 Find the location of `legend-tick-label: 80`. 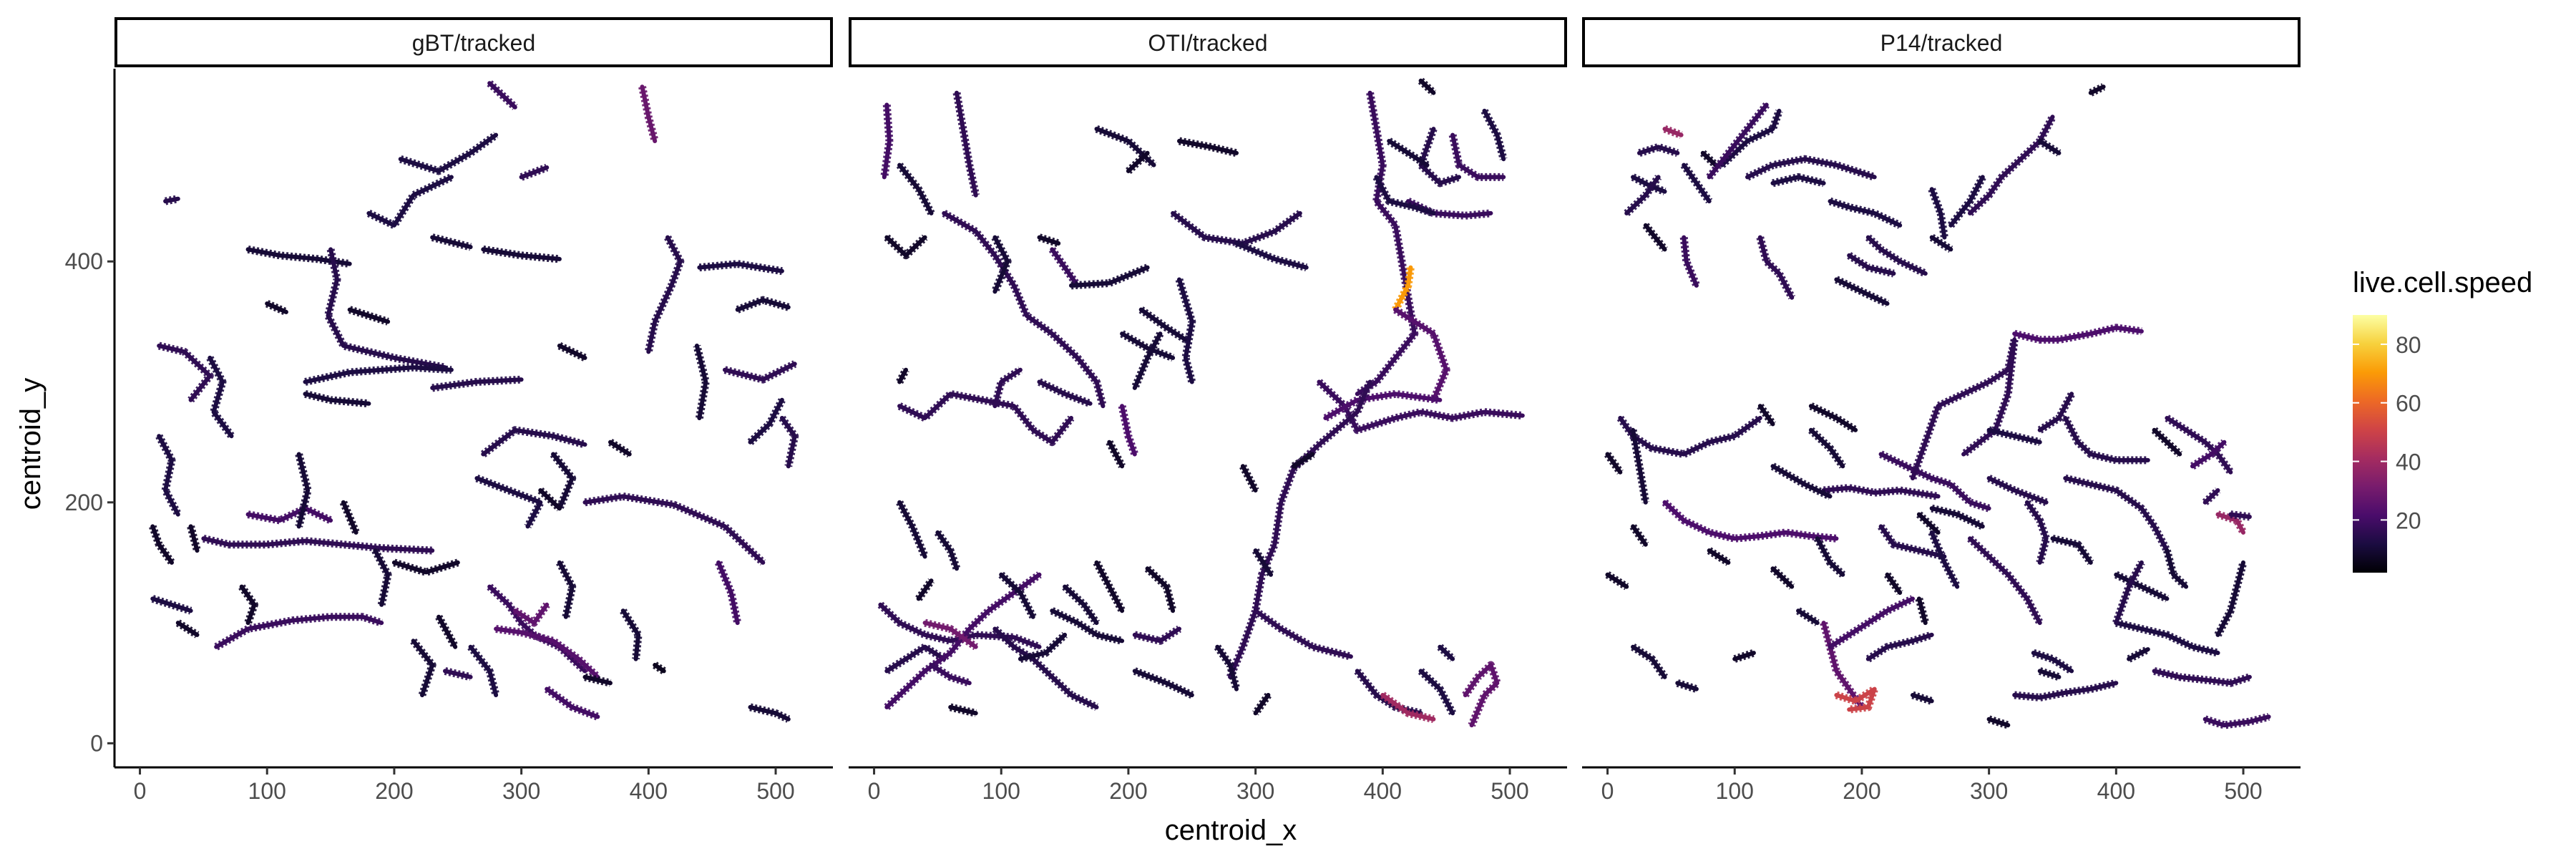

legend-tick-label: 80 is located at coordinates (2408, 345).